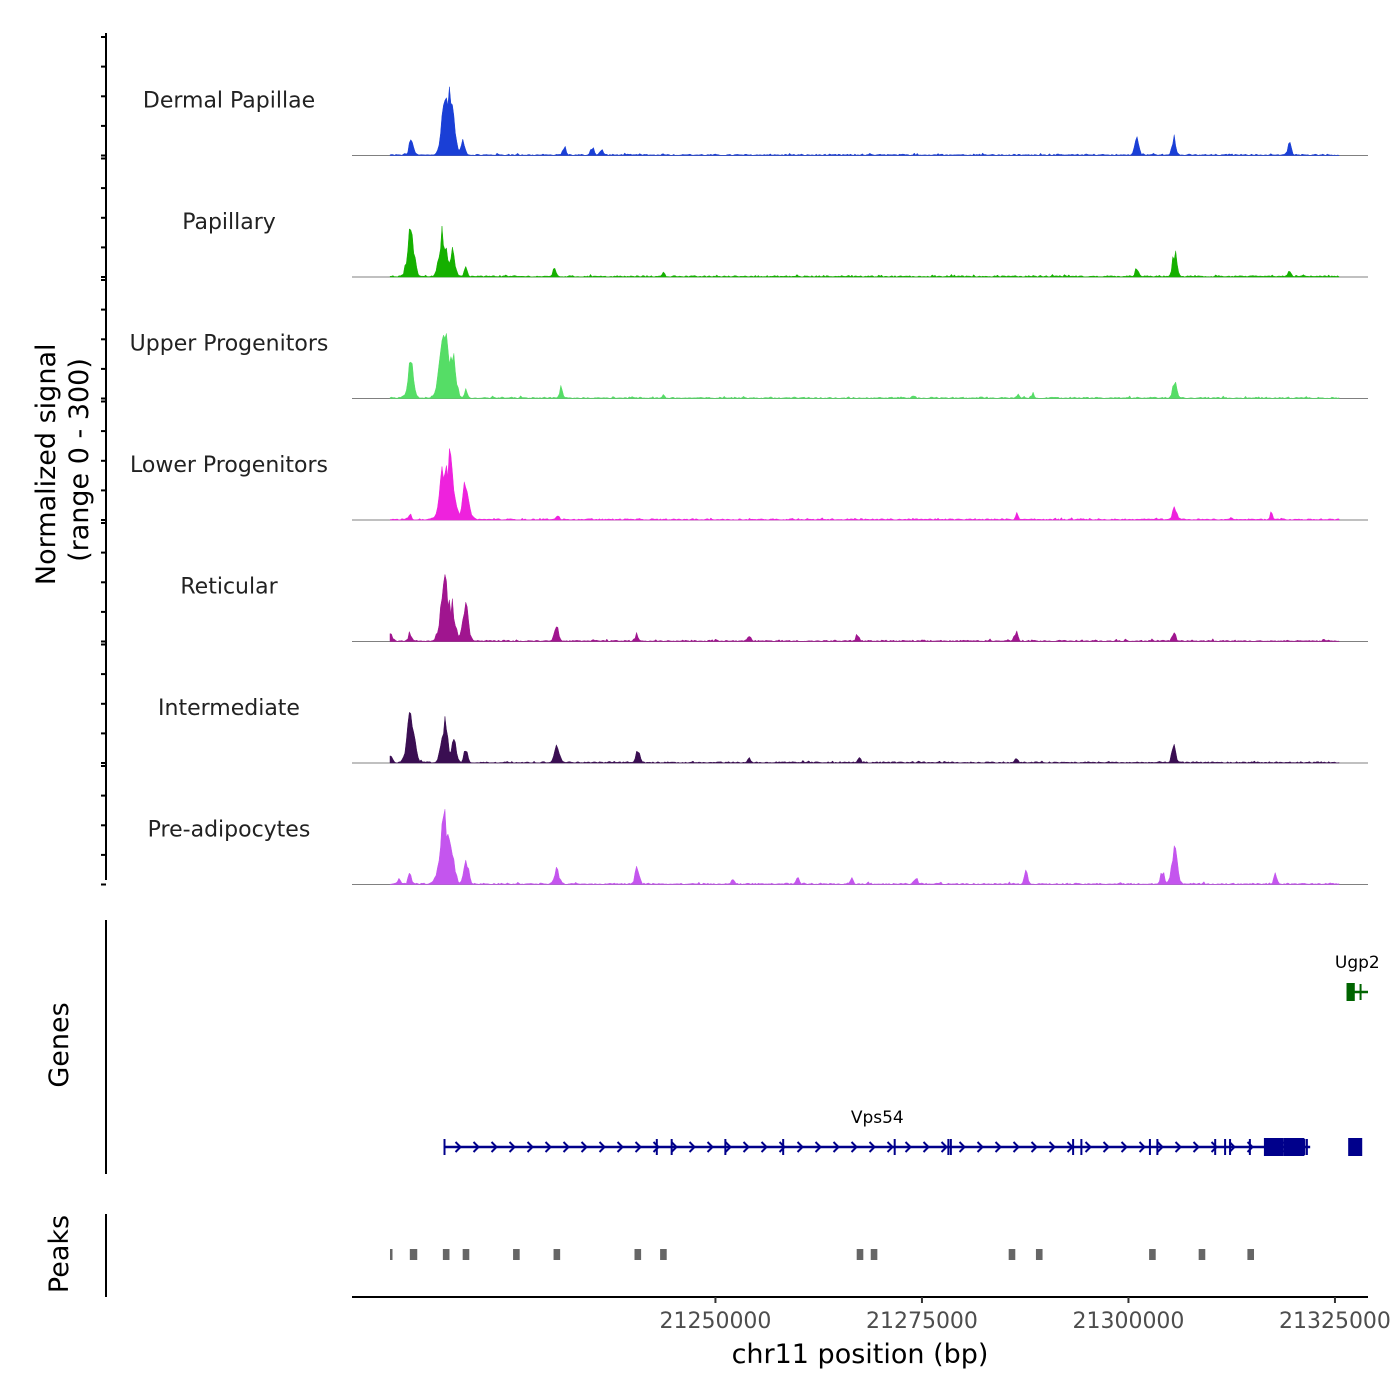 This screenshot has width=1400, height=1400. What do you see at coordinates (860, 1354) in the screenshot?
I see `x-axis-title: chr11 position (bp)` at bounding box center [860, 1354].